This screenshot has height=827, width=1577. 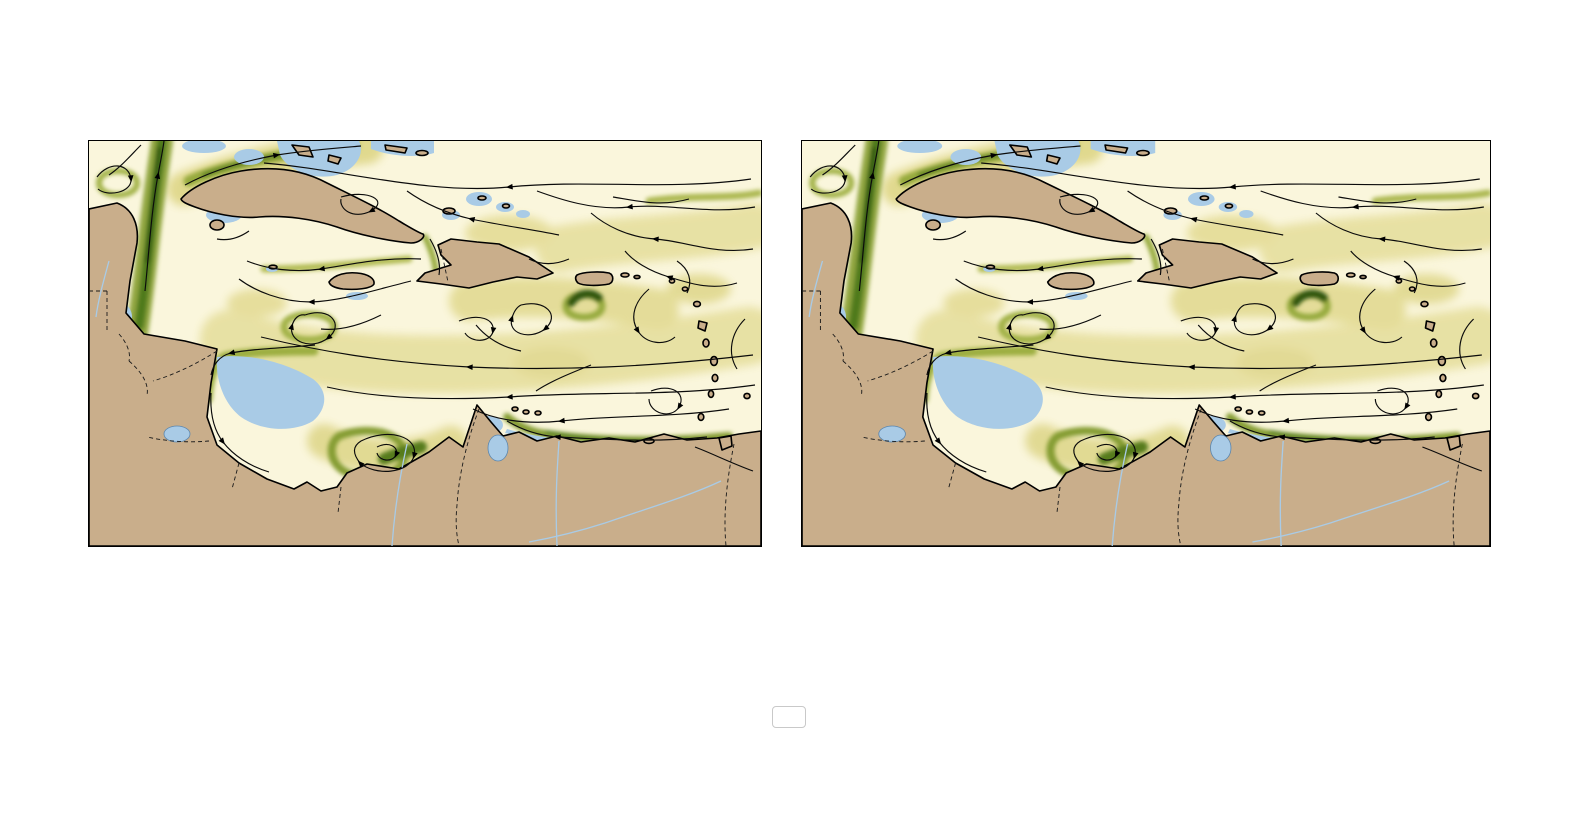 I want to click on colorbar-svg, so click(x=795, y=602).